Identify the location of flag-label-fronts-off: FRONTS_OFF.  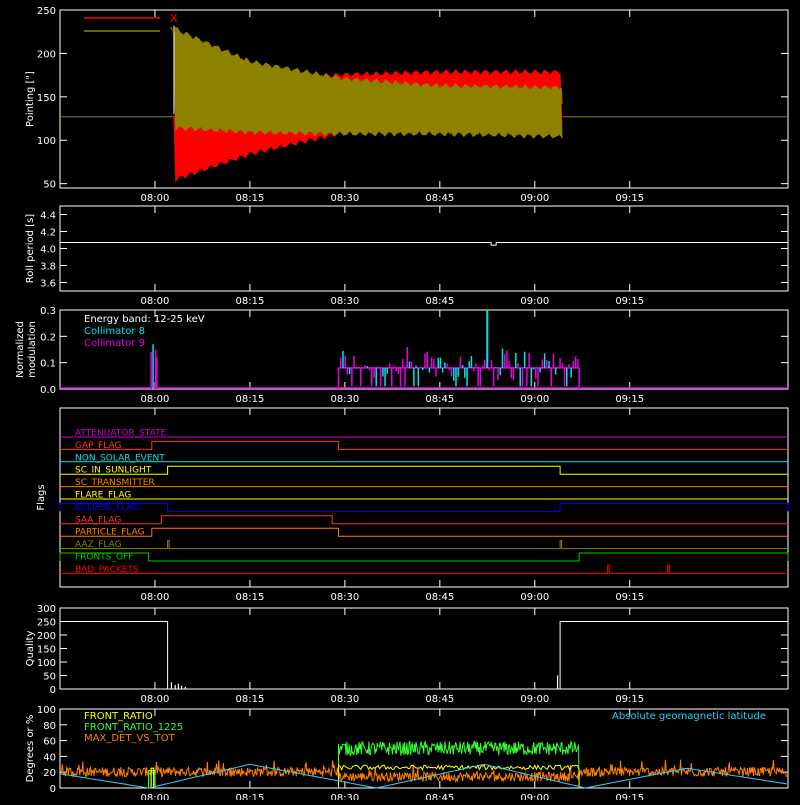
(104, 558).